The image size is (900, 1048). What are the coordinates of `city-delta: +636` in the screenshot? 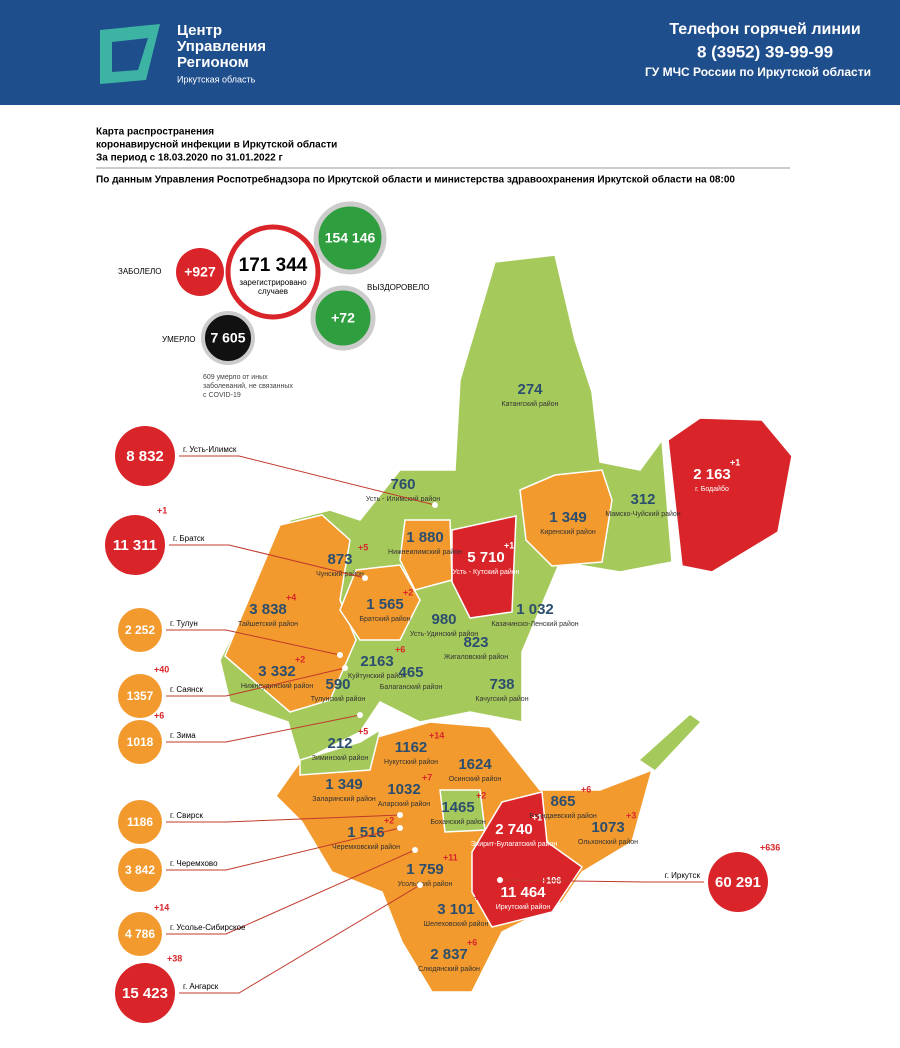 It's located at (770, 847).